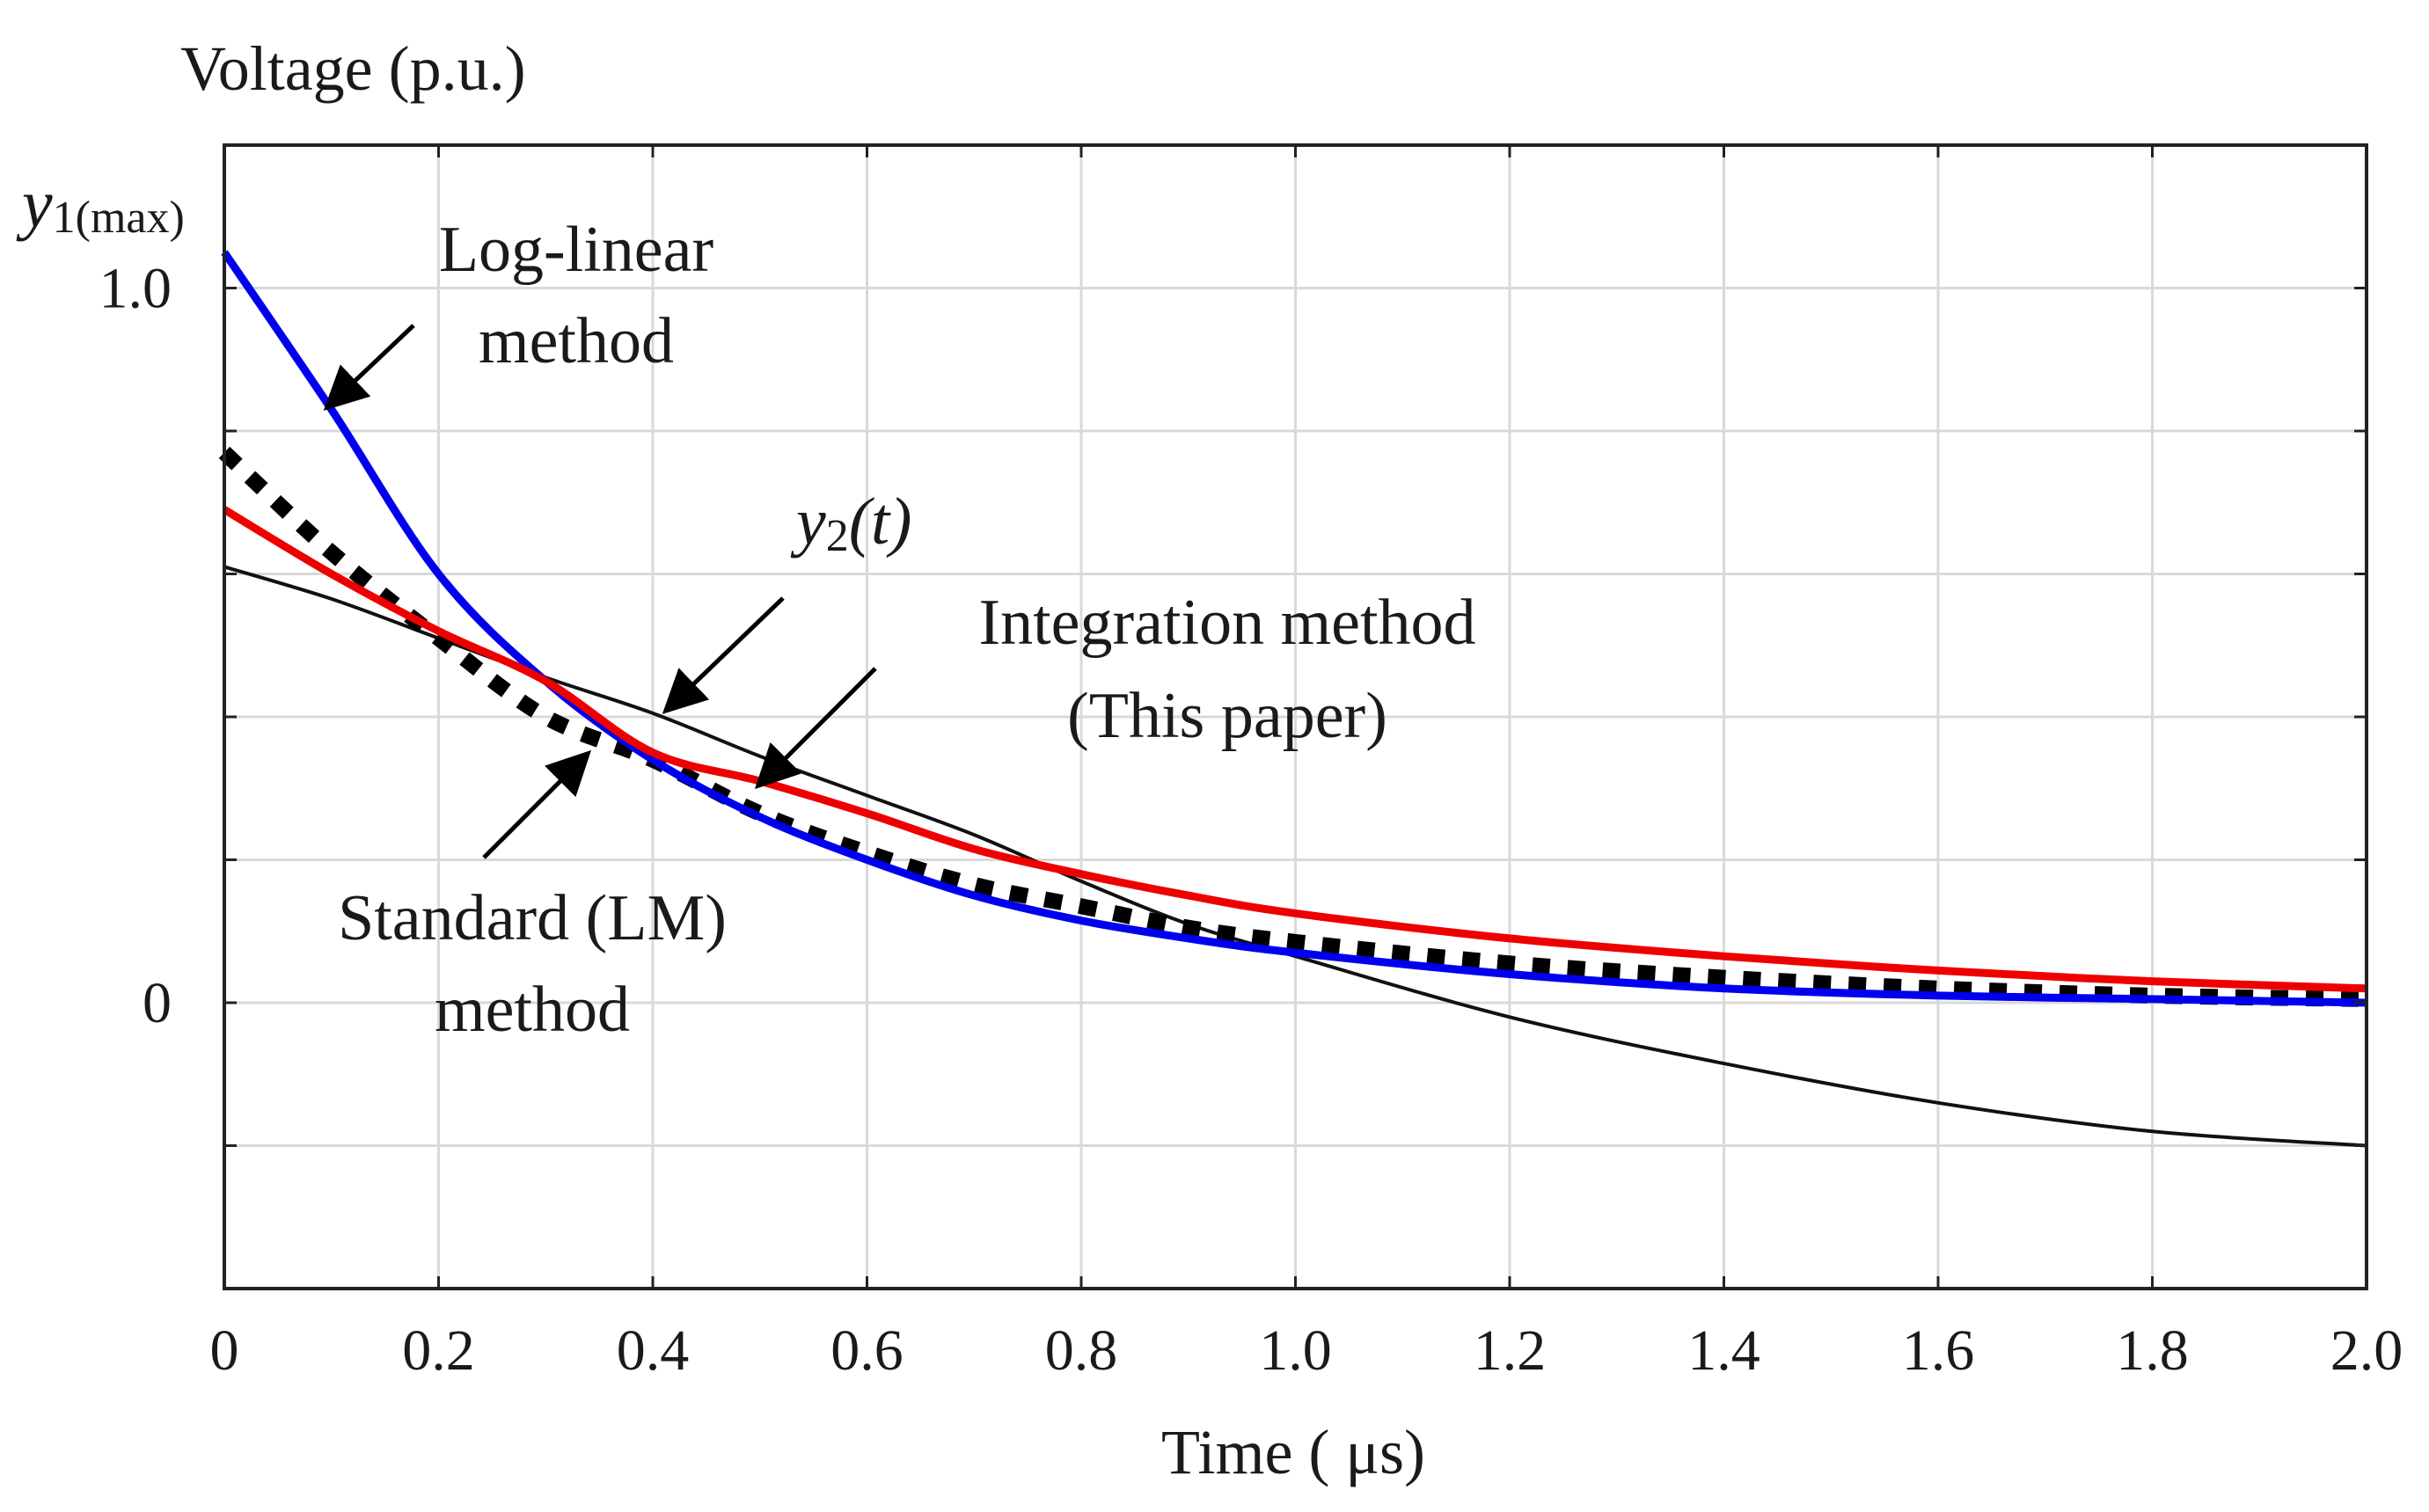 The height and width of the screenshot is (1512, 2429). I want to click on annotation-y2-sub: 2, so click(838, 536).